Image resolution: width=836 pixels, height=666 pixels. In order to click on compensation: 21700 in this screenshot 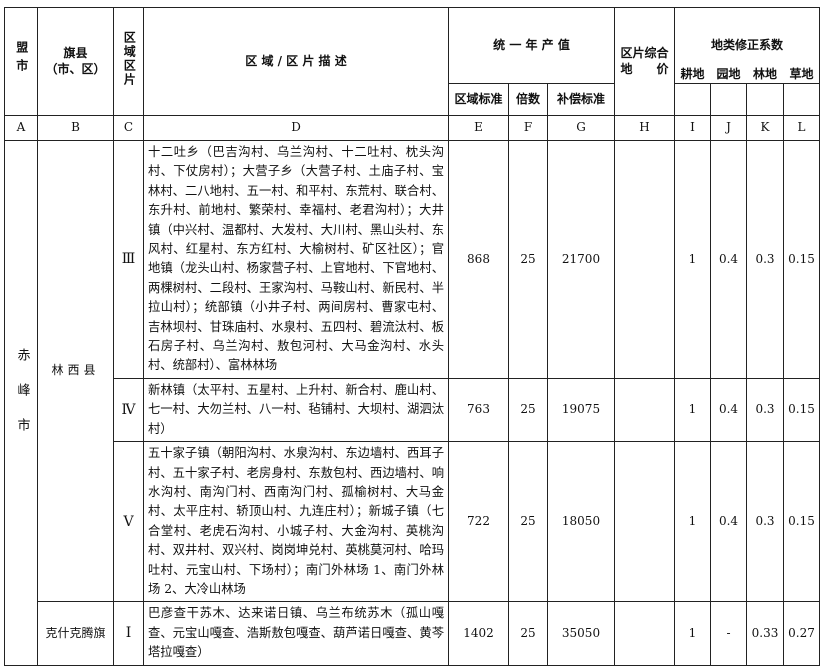, I will do `click(581, 259)`.